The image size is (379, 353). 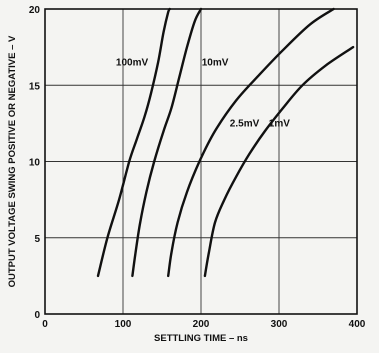 What do you see at coordinates (35, 86) in the screenshot?
I see `y-tick-label: 15` at bounding box center [35, 86].